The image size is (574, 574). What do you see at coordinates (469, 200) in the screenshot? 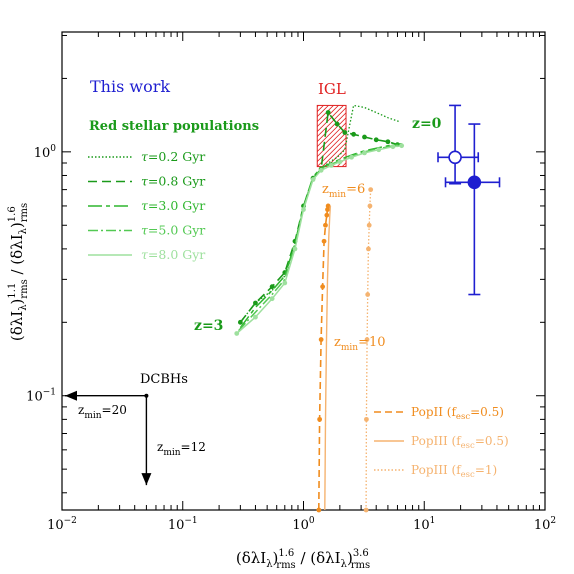
I see `this-work-points` at bounding box center [469, 200].